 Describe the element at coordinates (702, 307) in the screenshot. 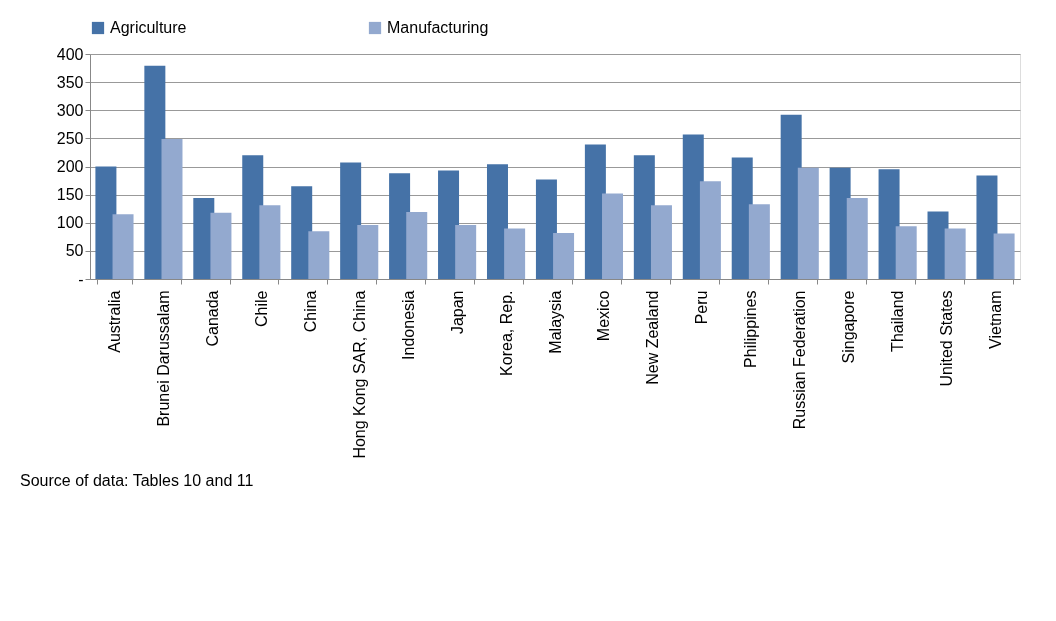

I see `x-tick-label: Peru` at that location.